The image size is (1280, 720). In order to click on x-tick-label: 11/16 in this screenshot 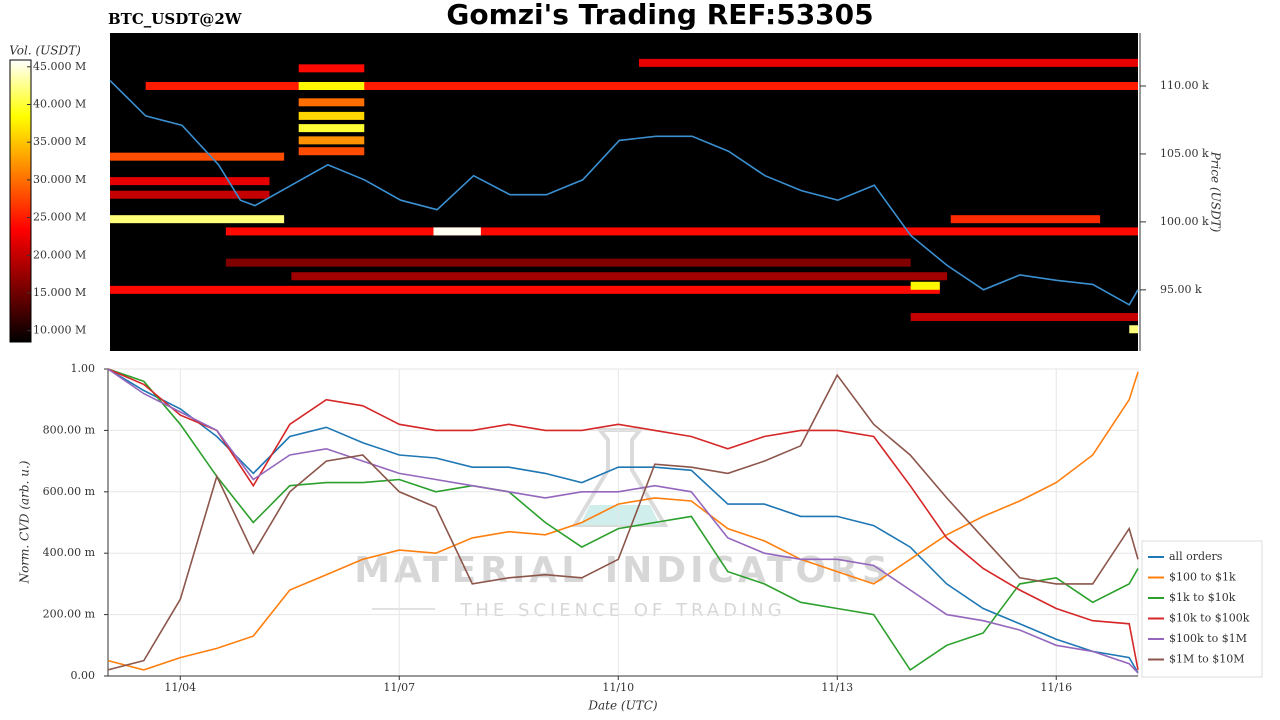, I will do `click(1056, 687)`.